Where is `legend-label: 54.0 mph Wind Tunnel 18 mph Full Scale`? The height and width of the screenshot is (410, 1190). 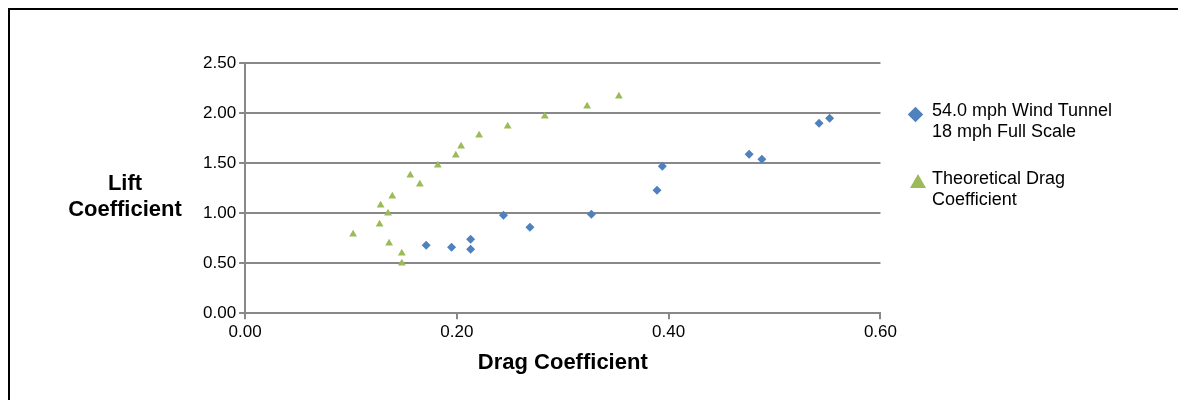
legend-label: 54.0 mph Wind Tunnel 18 mph Full Scale is located at coordinates (1023, 121).